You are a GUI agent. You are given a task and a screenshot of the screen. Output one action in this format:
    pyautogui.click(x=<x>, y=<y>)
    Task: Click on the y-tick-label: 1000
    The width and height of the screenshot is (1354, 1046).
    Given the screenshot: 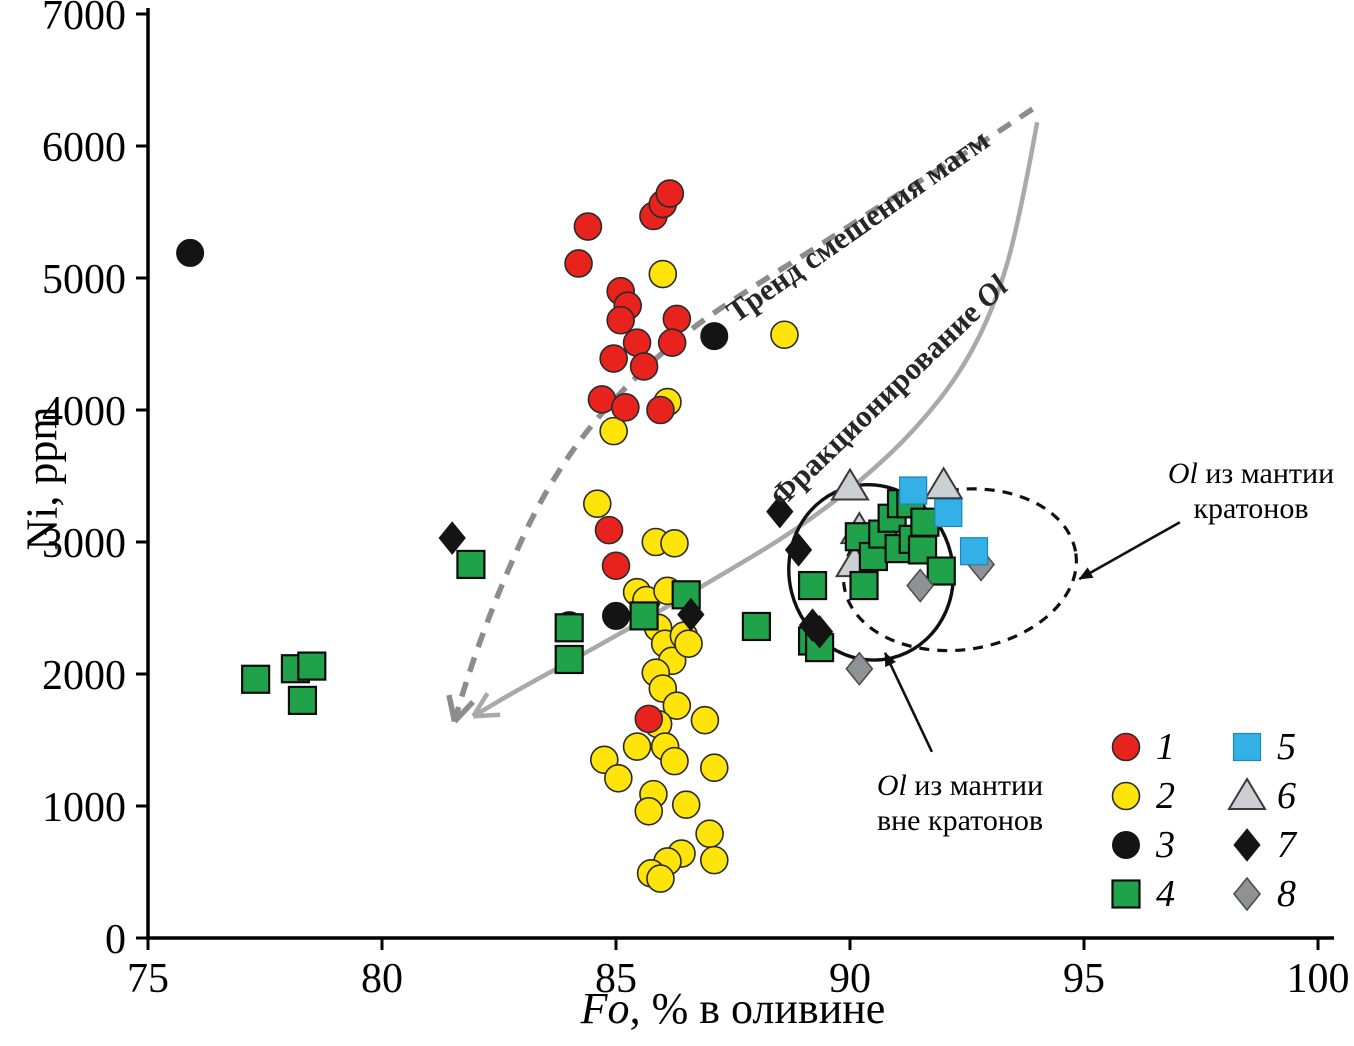 What is the action you would take?
    pyautogui.click(x=84, y=808)
    